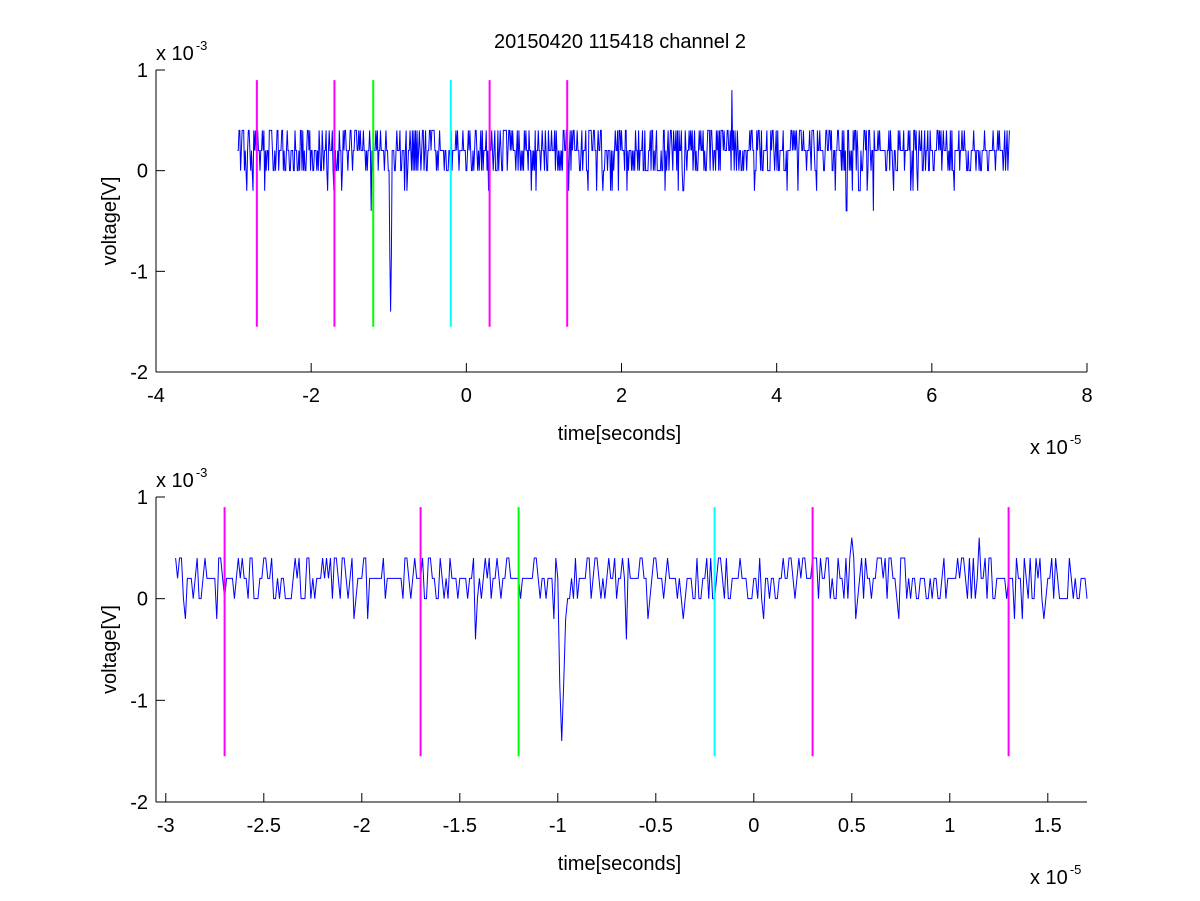 The width and height of the screenshot is (1200, 901). Describe the element at coordinates (852, 826) in the screenshot. I see `x-tick-label: 0.5` at that location.